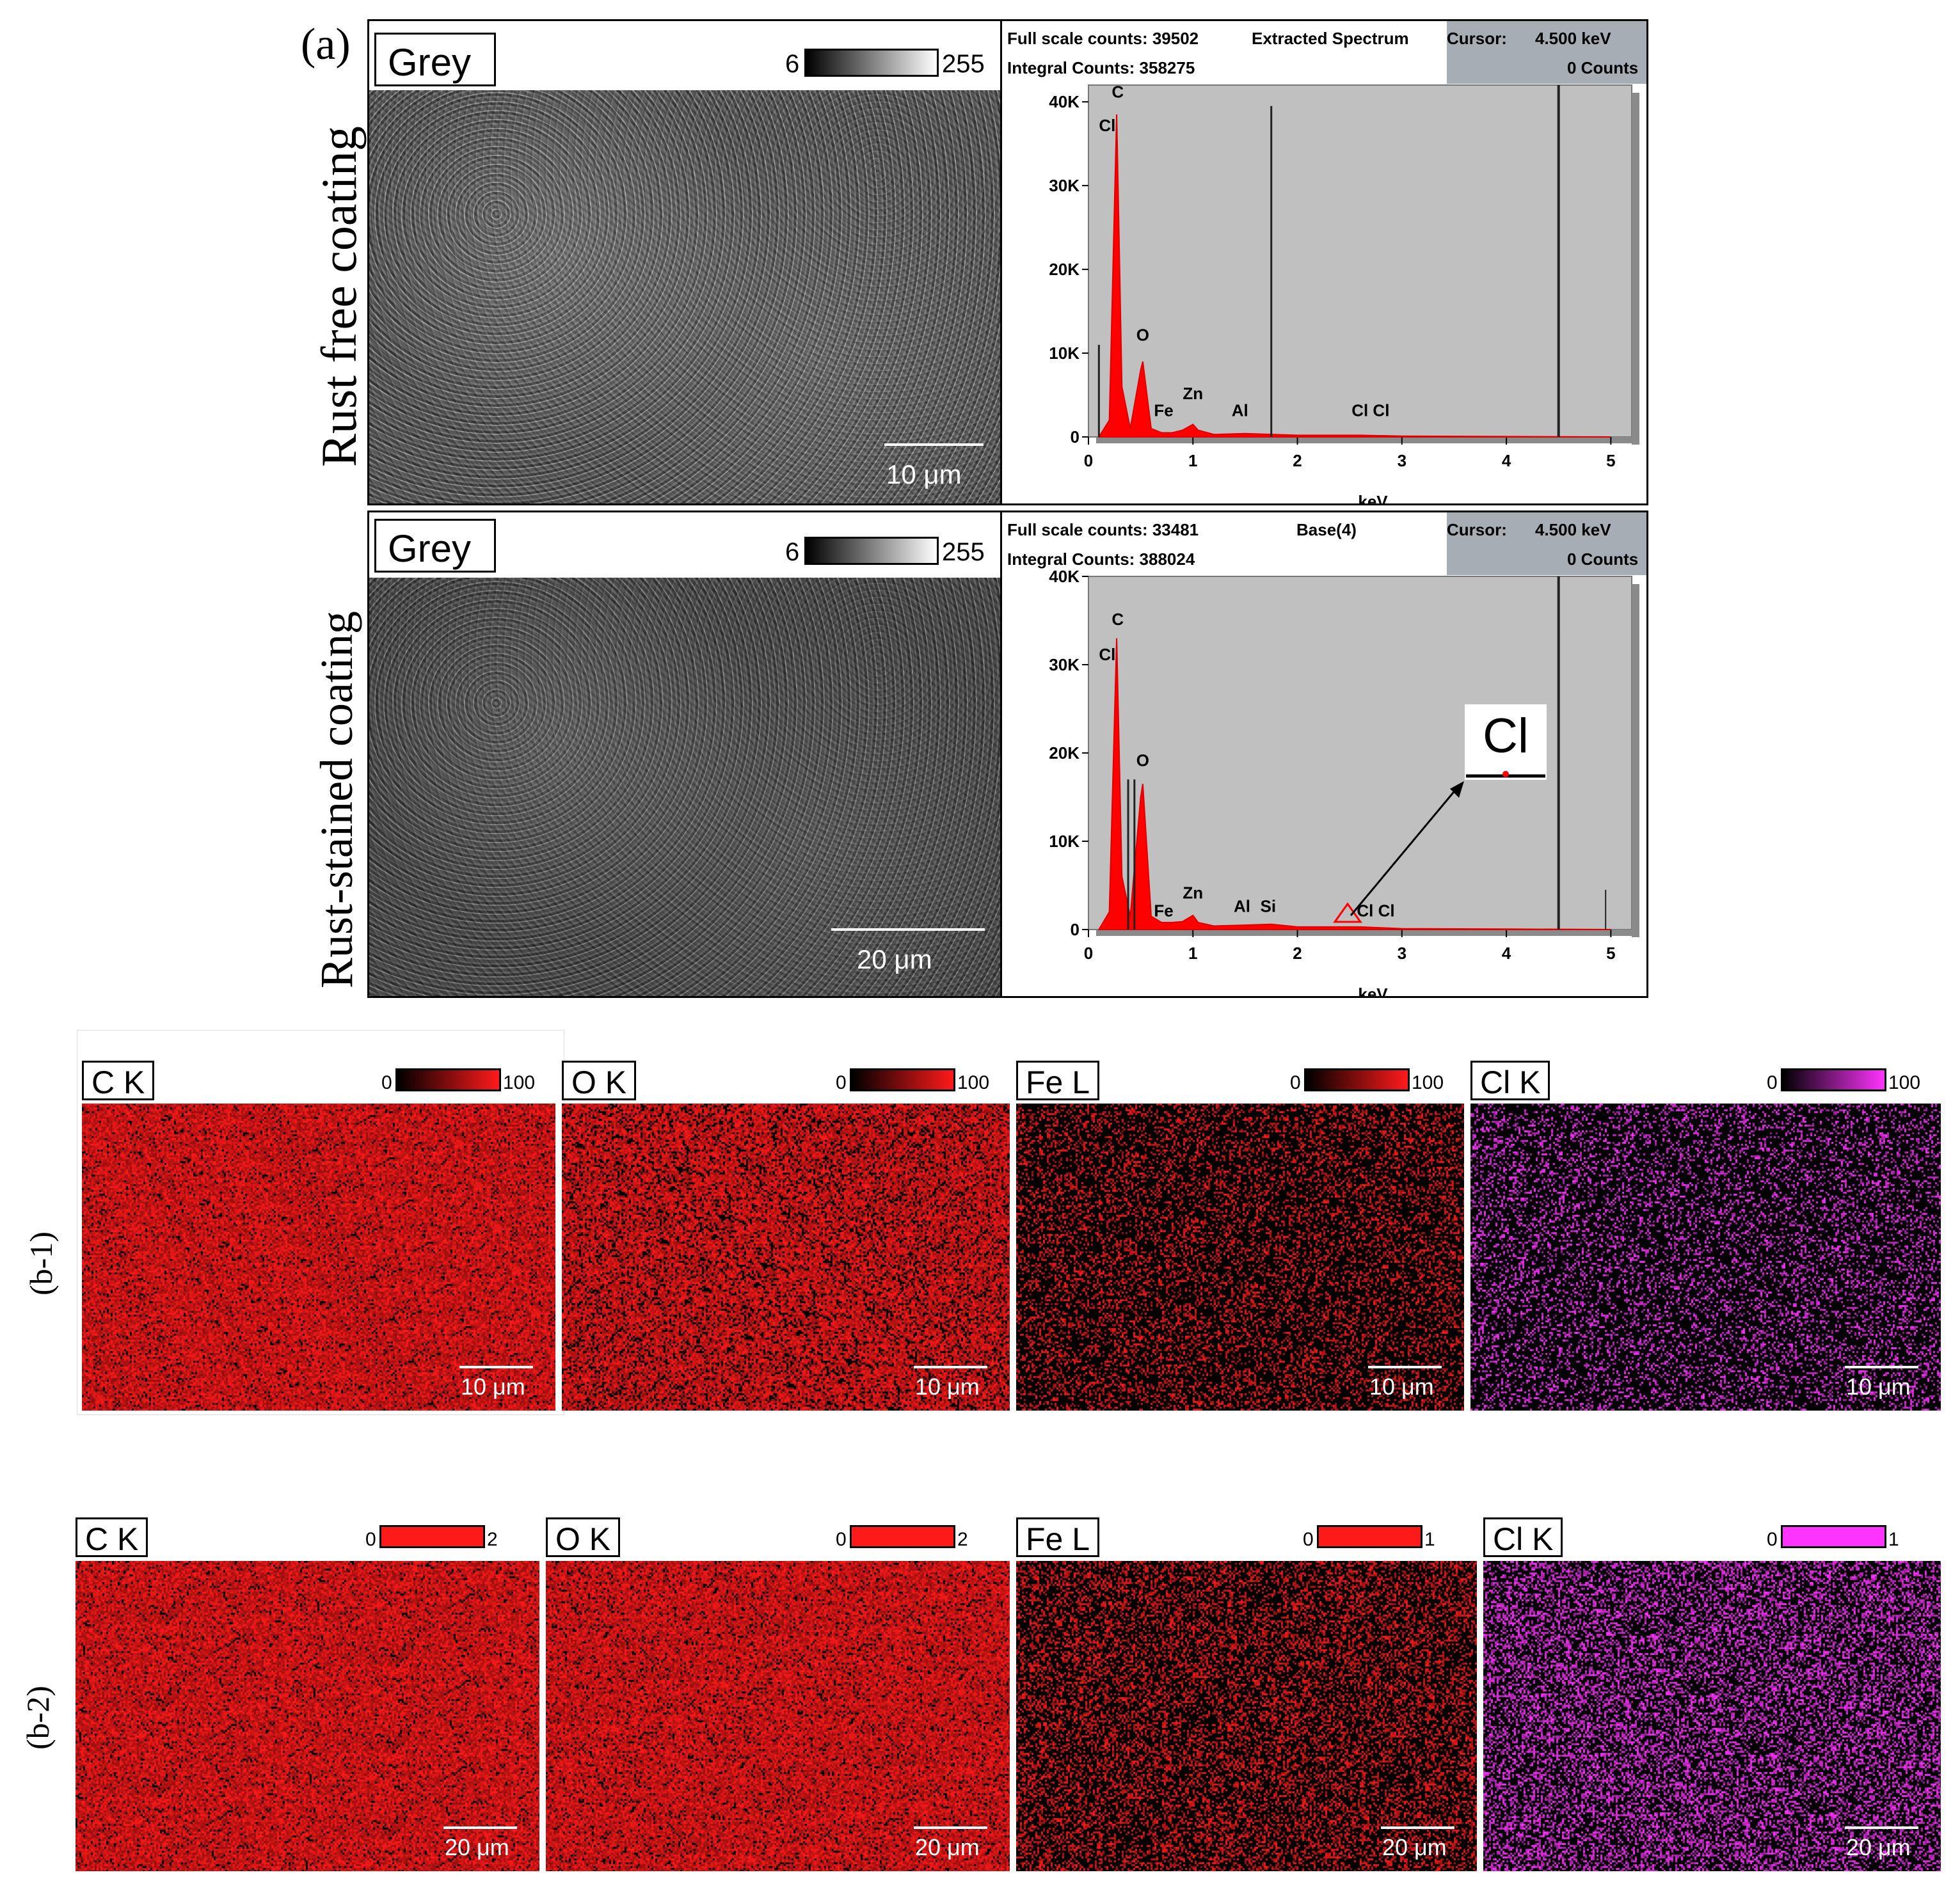 The image size is (1960, 1884). Describe the element at coordinates (1330, 38) in the screenshot. I see `spectrum-name: Extracted Spectrum` at that location.